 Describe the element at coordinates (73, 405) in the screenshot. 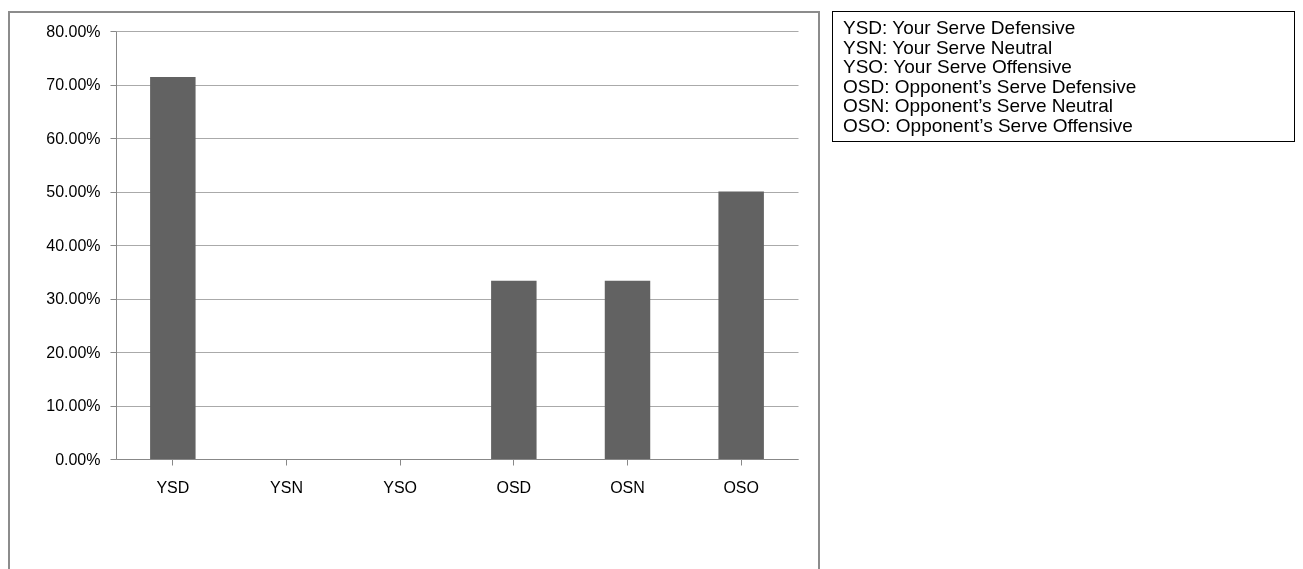

I see `y-tick-label: 10.00%` at that location.